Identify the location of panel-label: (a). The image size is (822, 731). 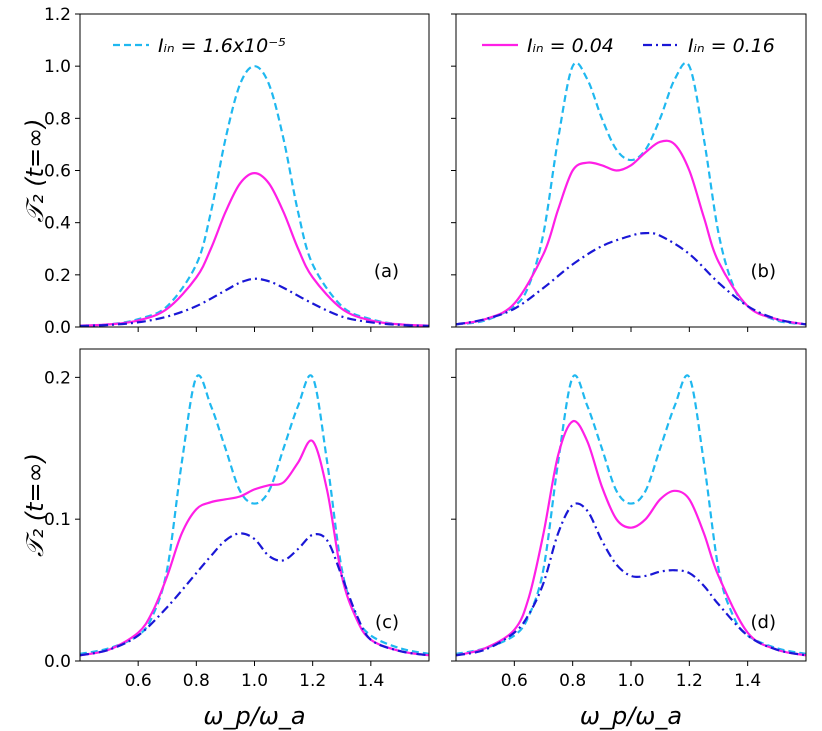
(386, 271).